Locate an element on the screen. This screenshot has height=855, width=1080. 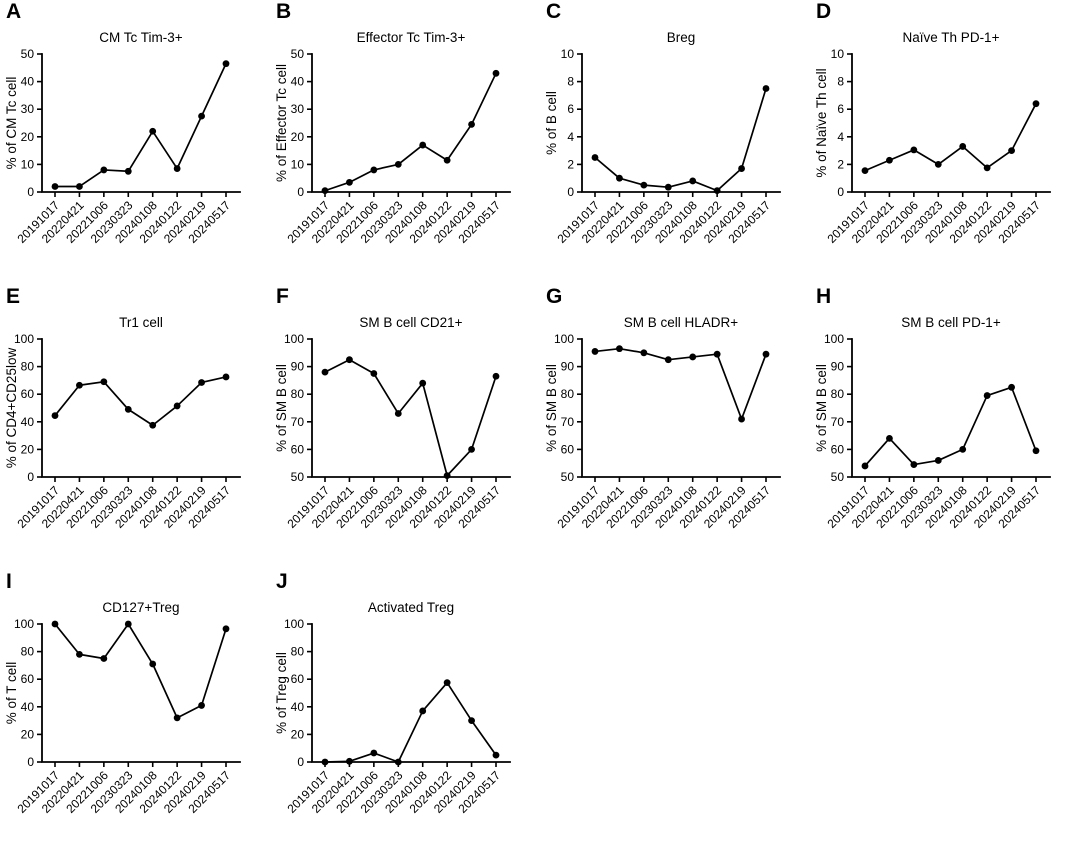
y-tick-labels: 0 10 20 30 40 50 is located at coordinates (31, 123).